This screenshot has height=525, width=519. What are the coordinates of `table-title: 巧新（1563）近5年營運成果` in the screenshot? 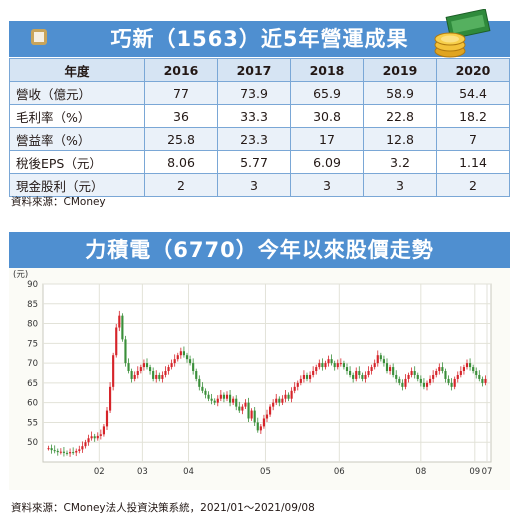 It's located at (259, 39).